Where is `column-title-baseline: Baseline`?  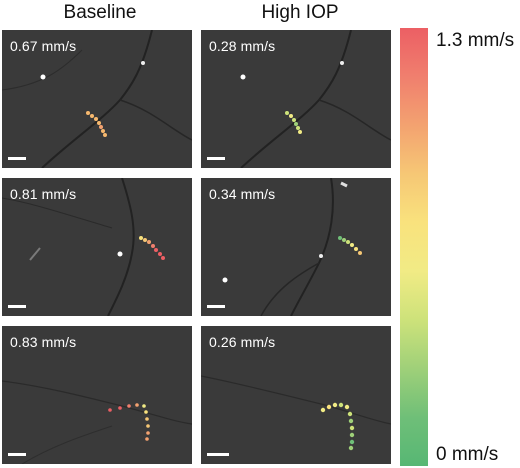
column-title-baseline: Baseline is located at coordinates (100, 12).